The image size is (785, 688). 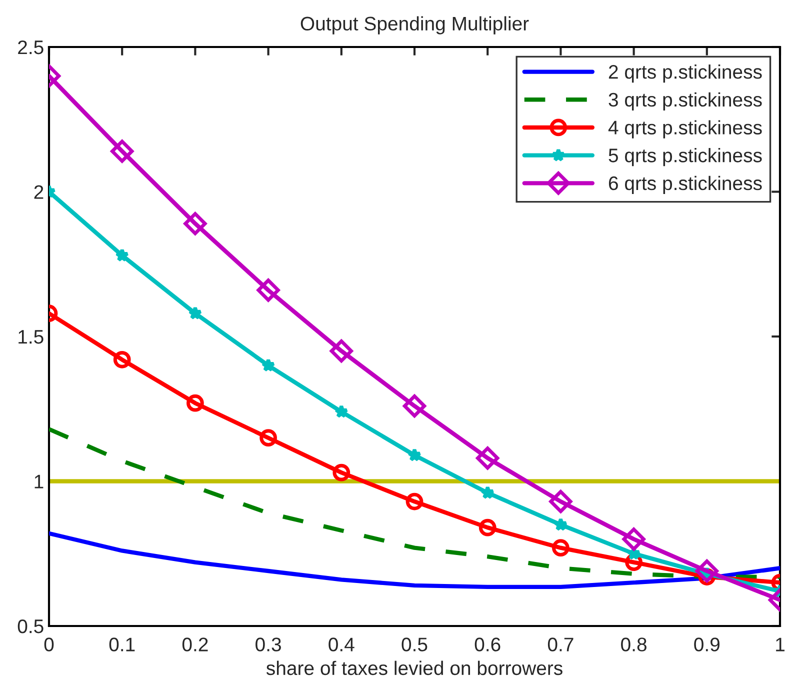 I want to click on x-tick-label: 0.5, so click(x=415, y=645).